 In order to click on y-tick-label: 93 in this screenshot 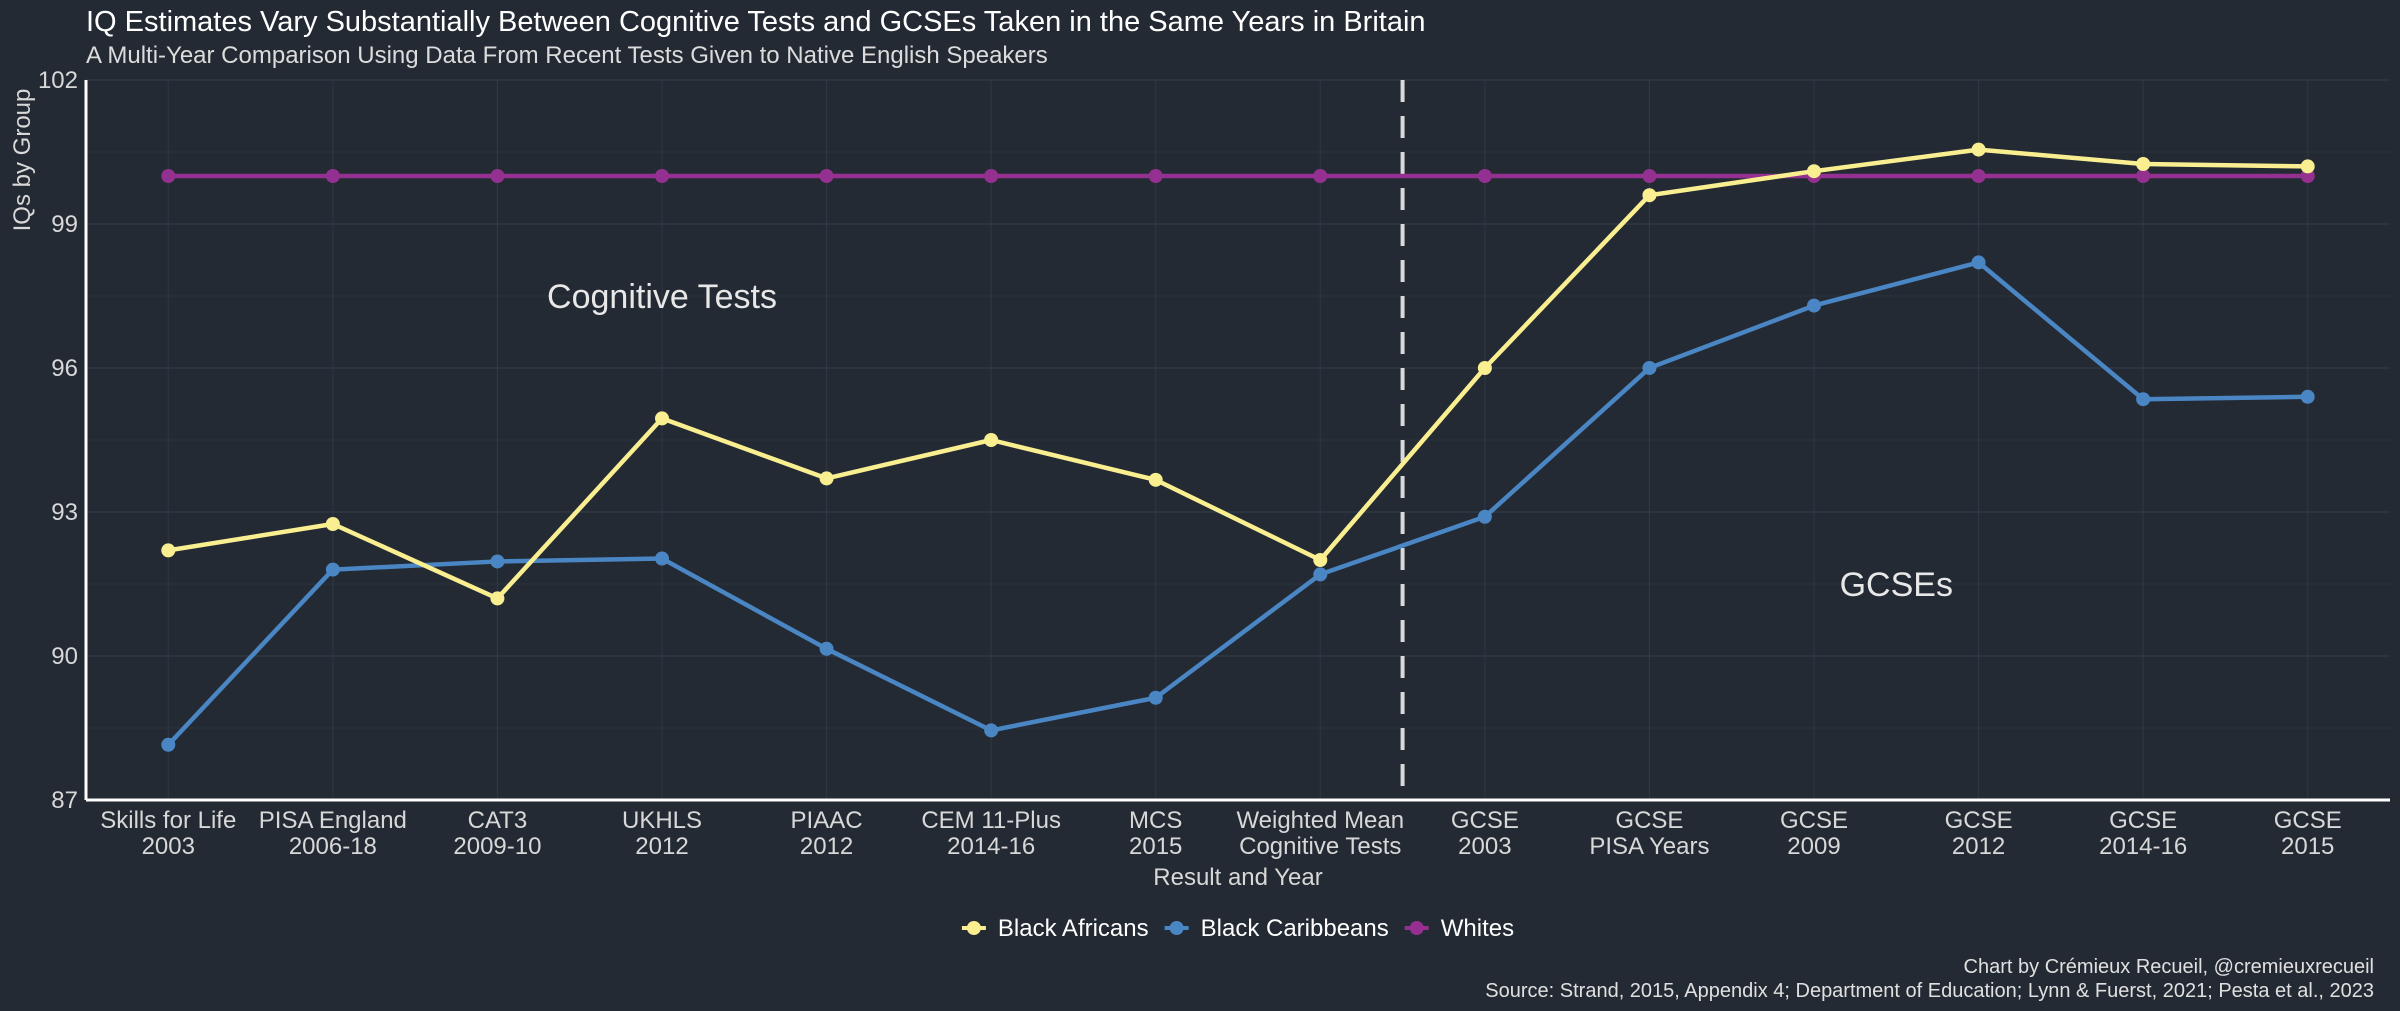, I will do `click(64, 512)`.